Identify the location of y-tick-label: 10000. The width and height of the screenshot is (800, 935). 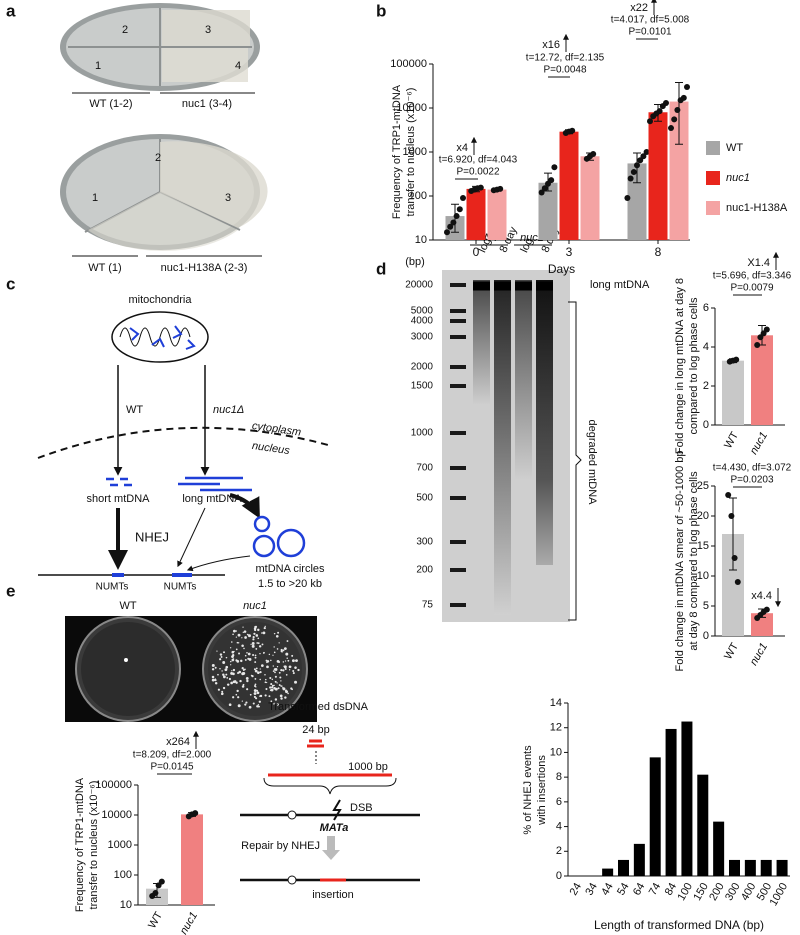
(116, 815).